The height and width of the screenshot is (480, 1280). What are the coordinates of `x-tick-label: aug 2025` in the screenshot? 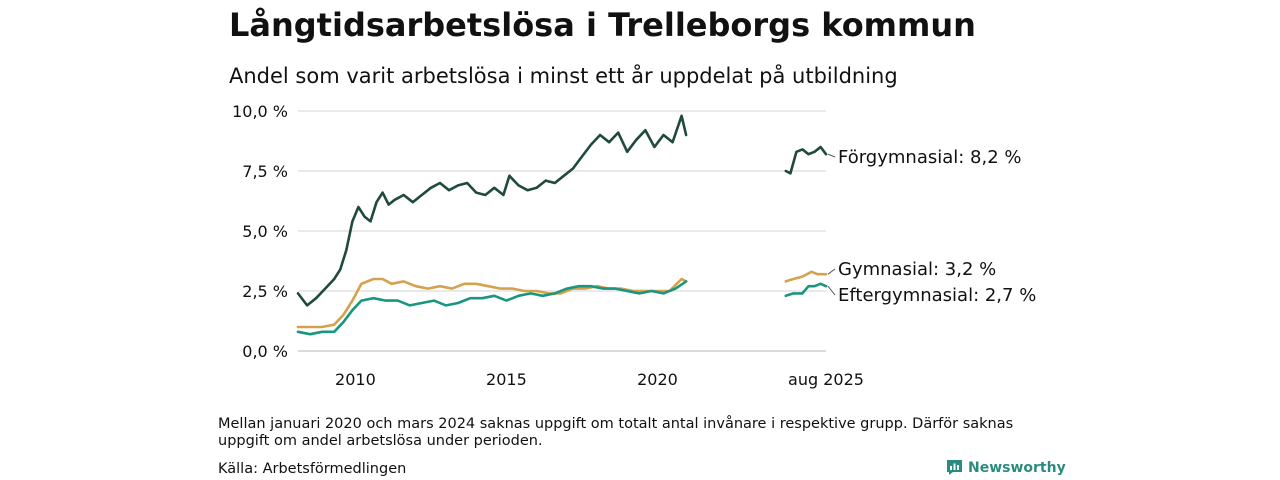 It's located at (826, 379).